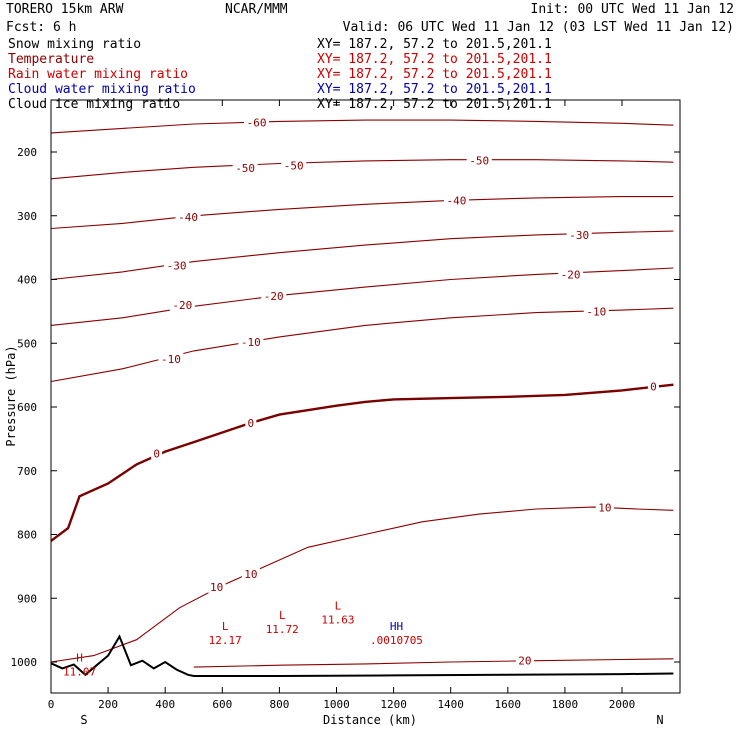  I want to click on x-axis-label: Distance (km), so click(370, 720).